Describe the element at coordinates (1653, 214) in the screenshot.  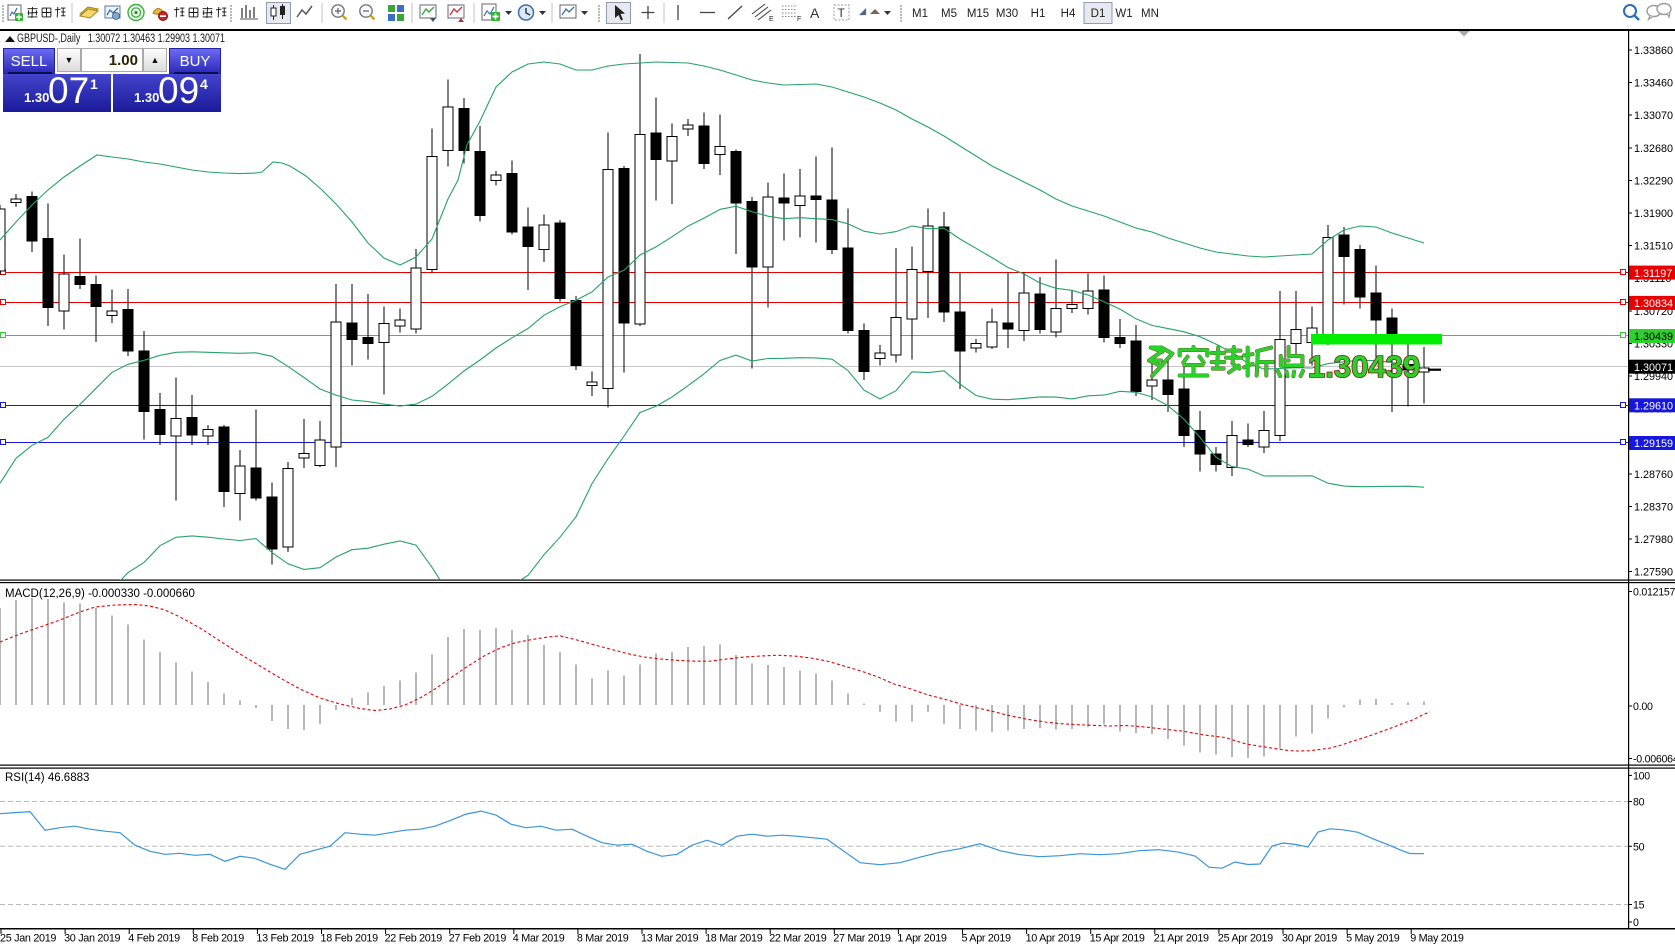
I see `svg-text: 1.31900` at that location.